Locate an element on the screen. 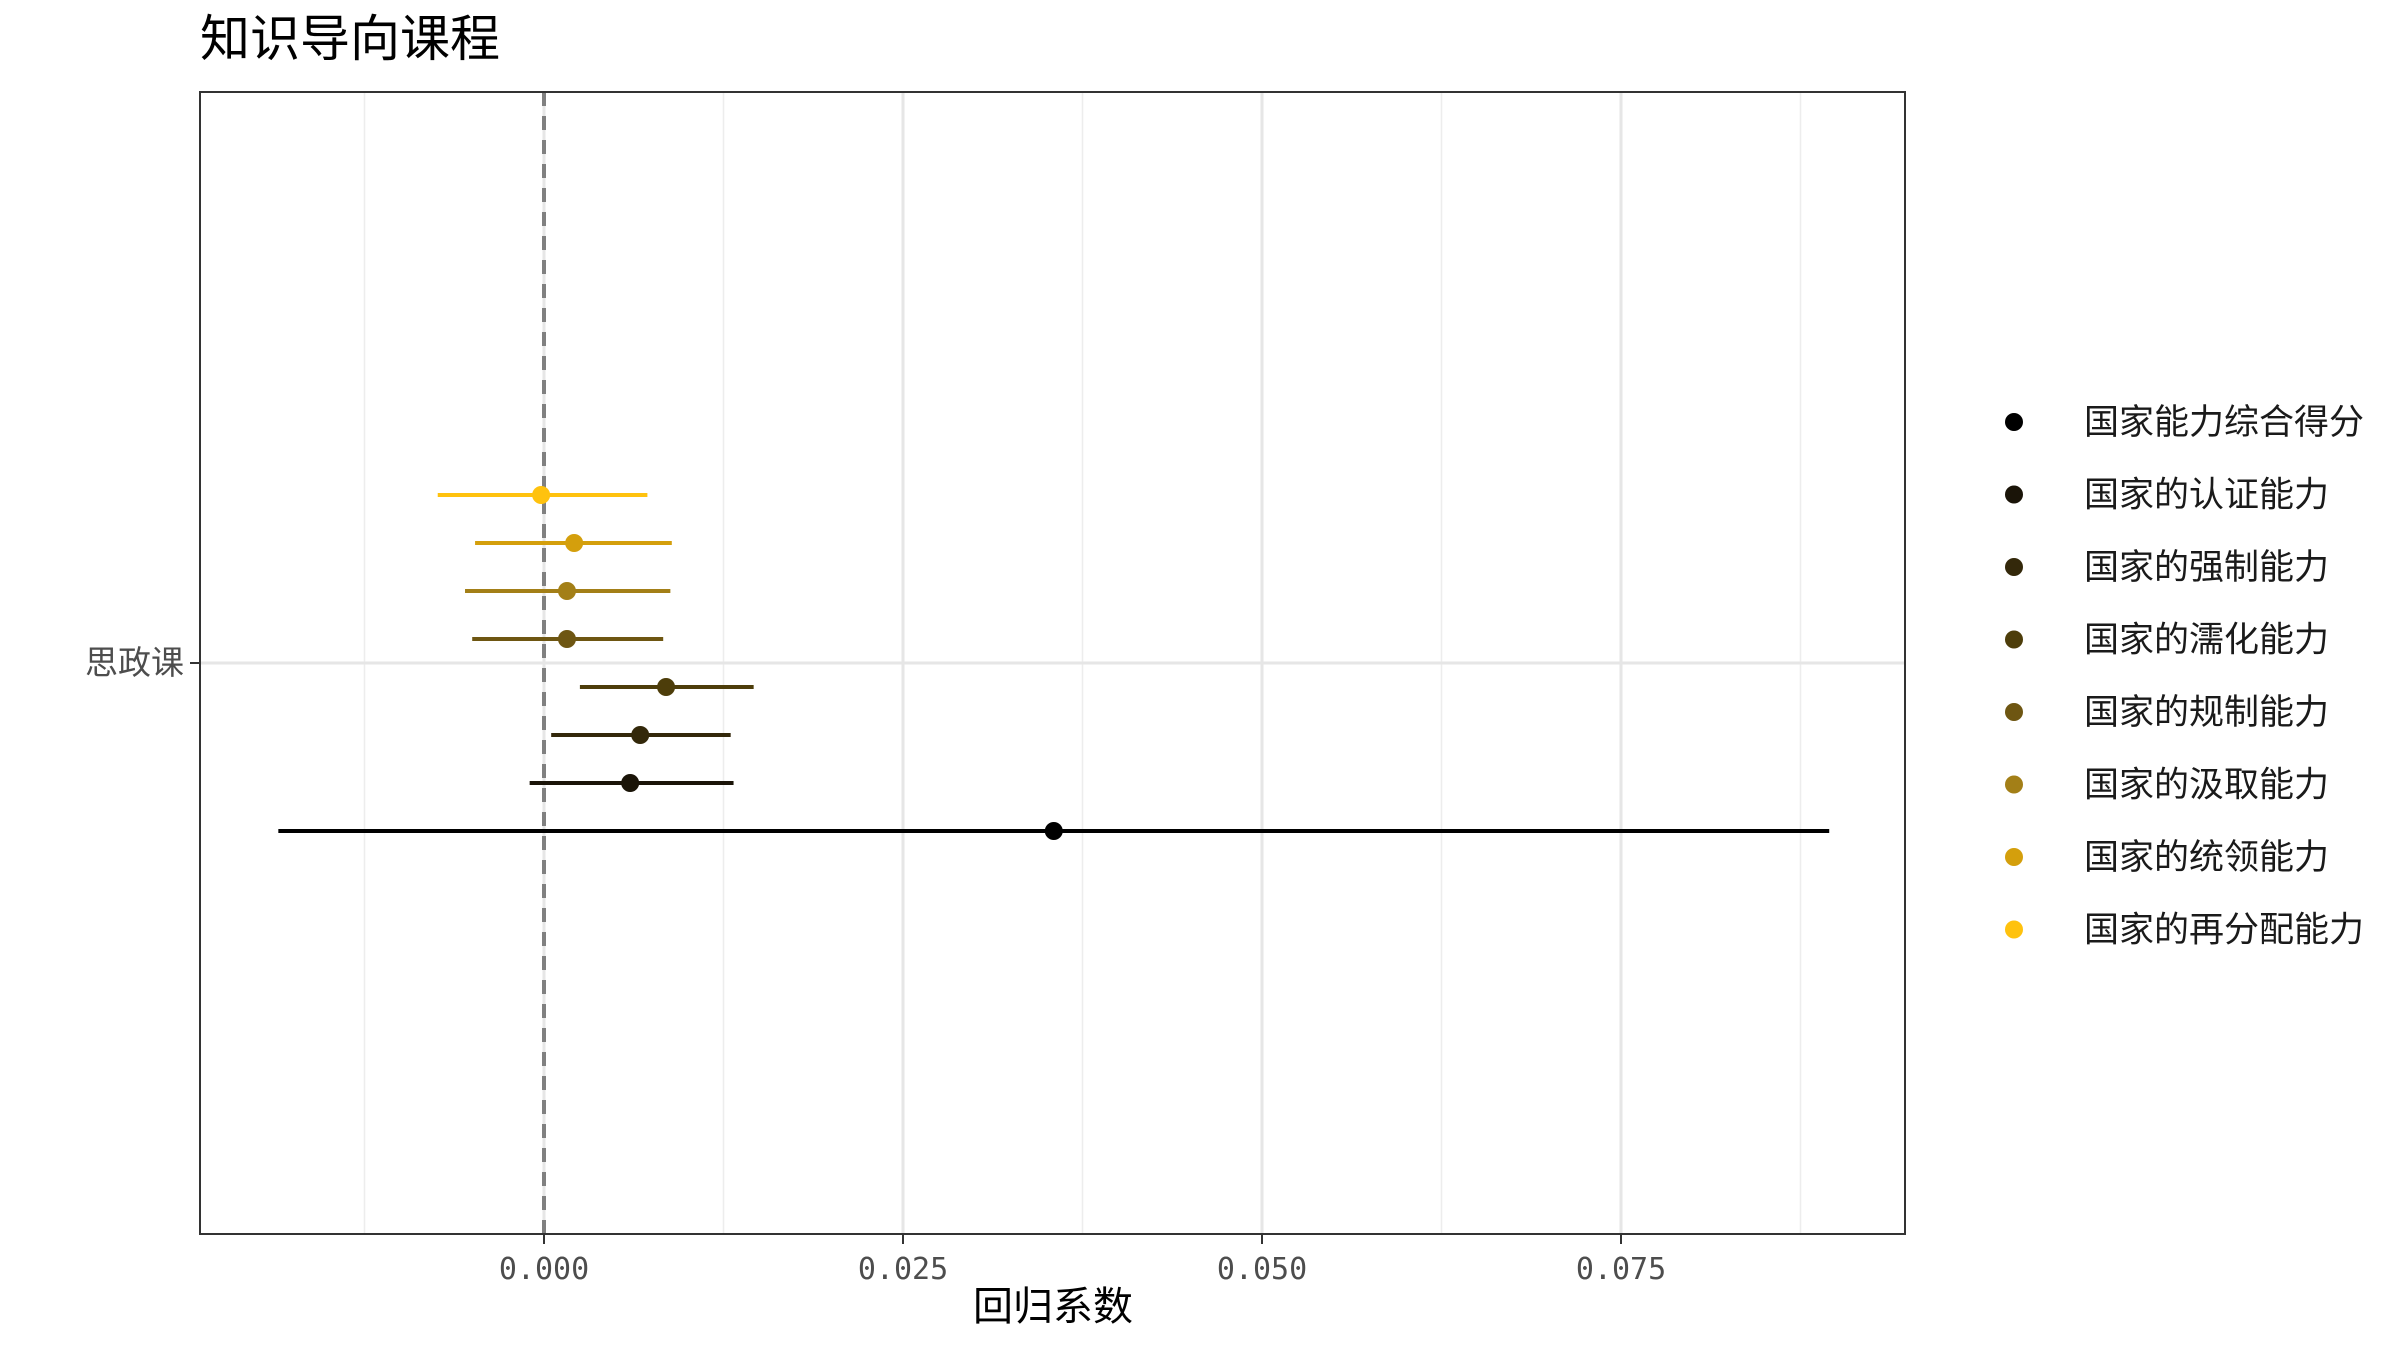  x-tick-label: 0.050 is located at coordinates (1262, 1269).